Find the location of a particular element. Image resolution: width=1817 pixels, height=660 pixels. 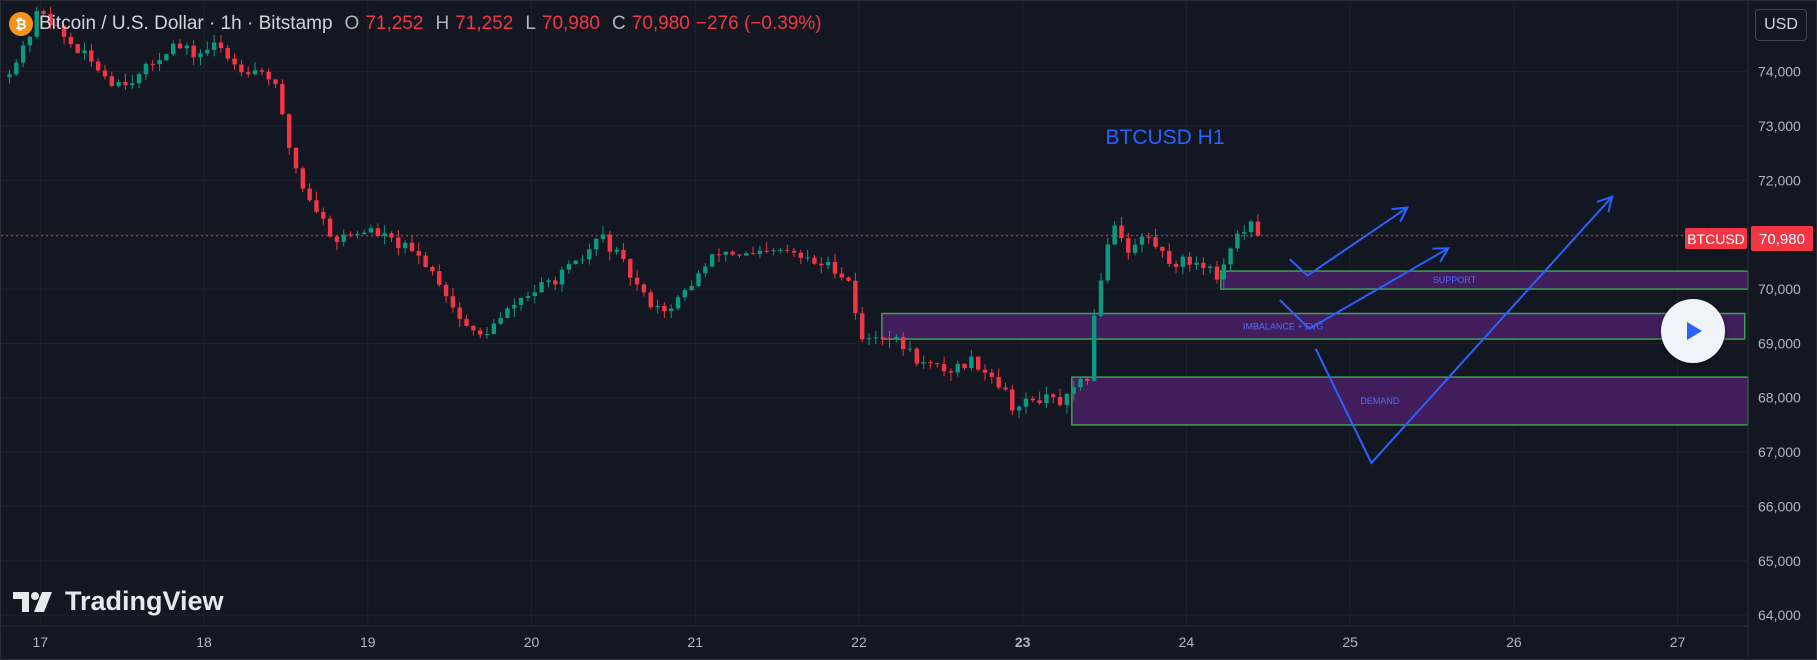

x-tick-label: 26 is located at coordinates (1514, 642).